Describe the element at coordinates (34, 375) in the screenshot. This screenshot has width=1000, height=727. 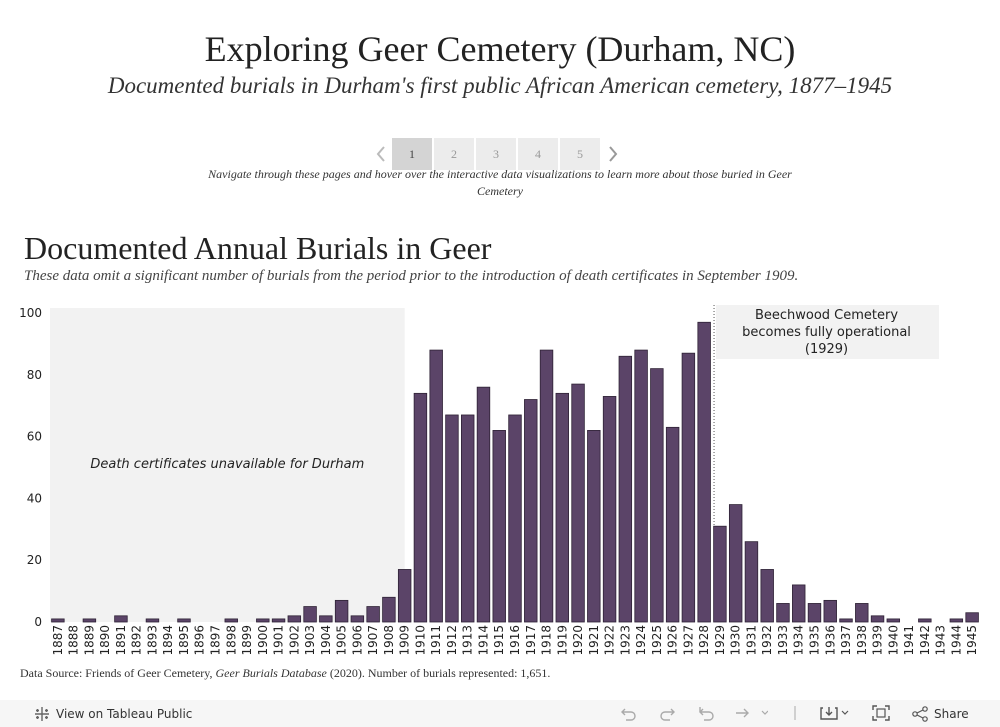
I see `y-tick-label: 80` at that location.